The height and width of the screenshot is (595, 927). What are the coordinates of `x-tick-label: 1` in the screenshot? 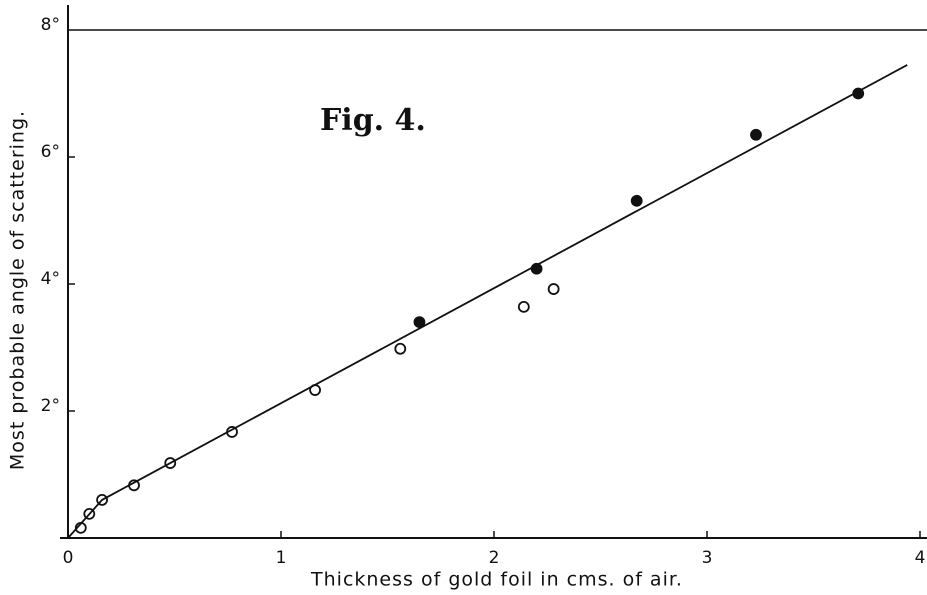 It's located at (281, 558).